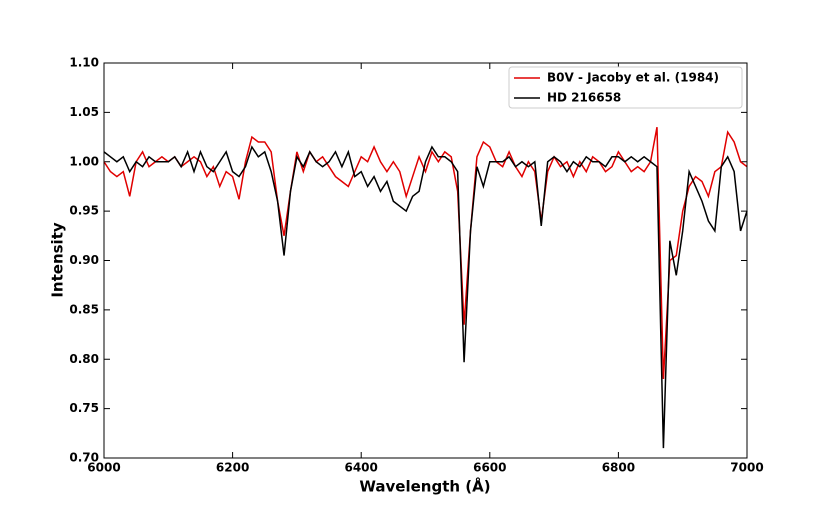 The image size is (830, 523). What do you see at coordinates (84, 458) in the screenshot?
I see `y-tick-label: 0.70` at bounding box center [84, 458].